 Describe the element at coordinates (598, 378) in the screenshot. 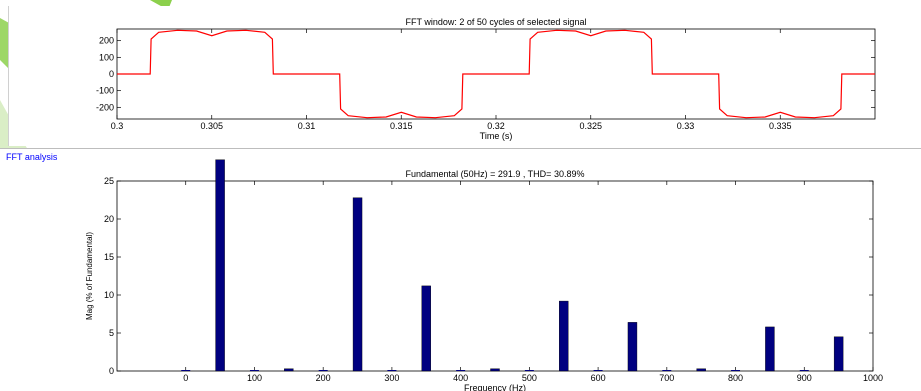

I see `x-tick-label: 600` at that location.